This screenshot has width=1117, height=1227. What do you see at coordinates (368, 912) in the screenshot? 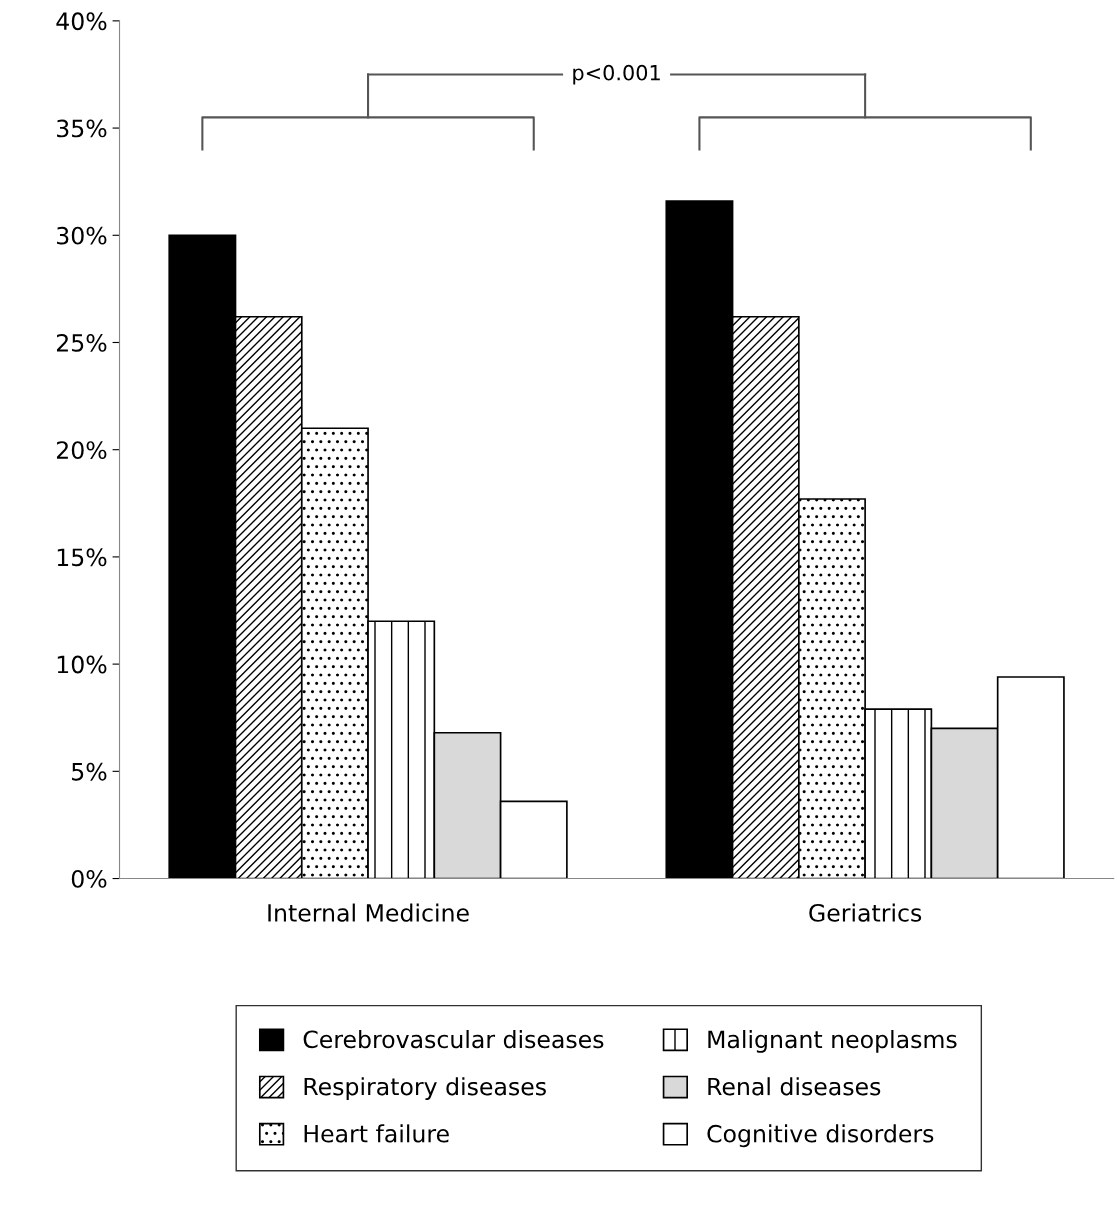
I see `x-tick-label: Internal Medicine` at bounding box center [368, 912].